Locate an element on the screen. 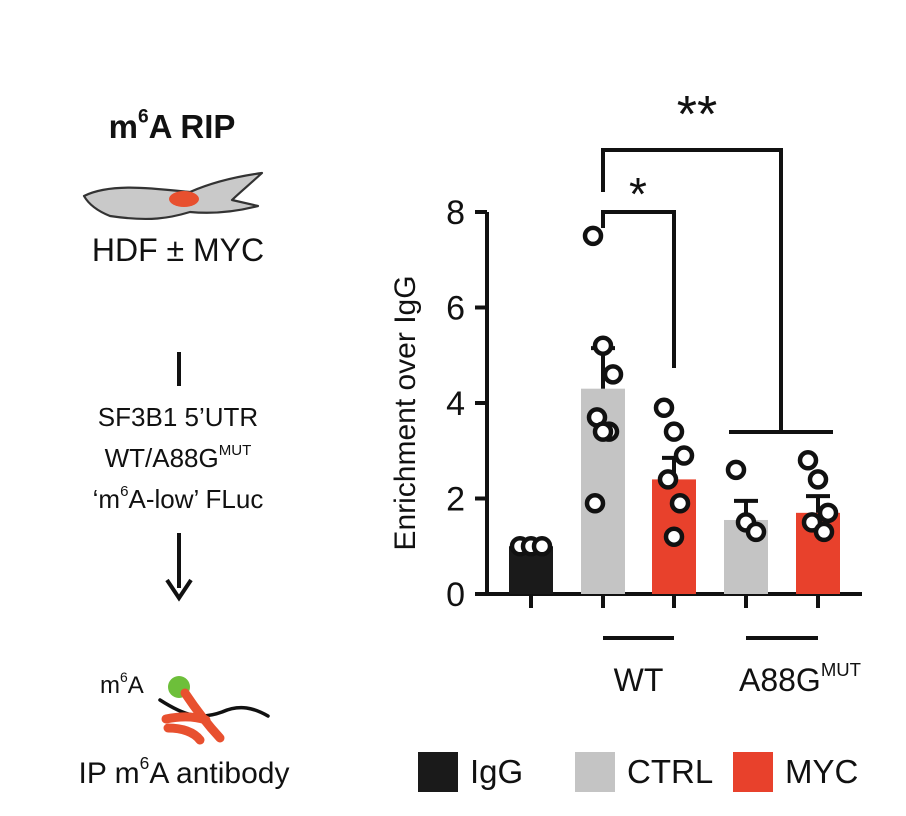  antibody-icon is located at coordinates (193, 716).